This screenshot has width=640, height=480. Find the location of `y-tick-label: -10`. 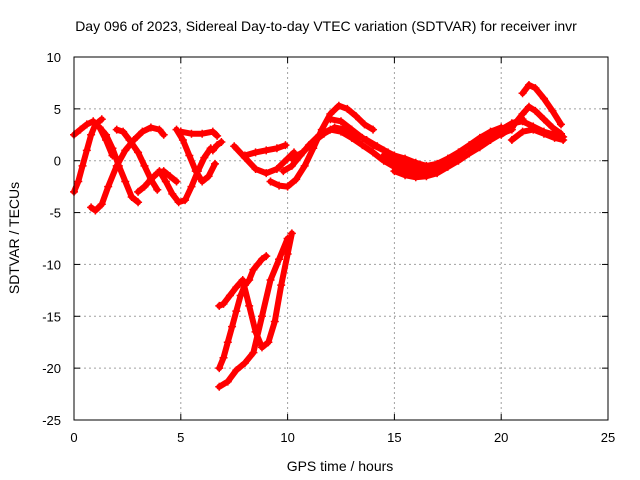

y-tick-label: -10 is located at coordinates (51, 264).